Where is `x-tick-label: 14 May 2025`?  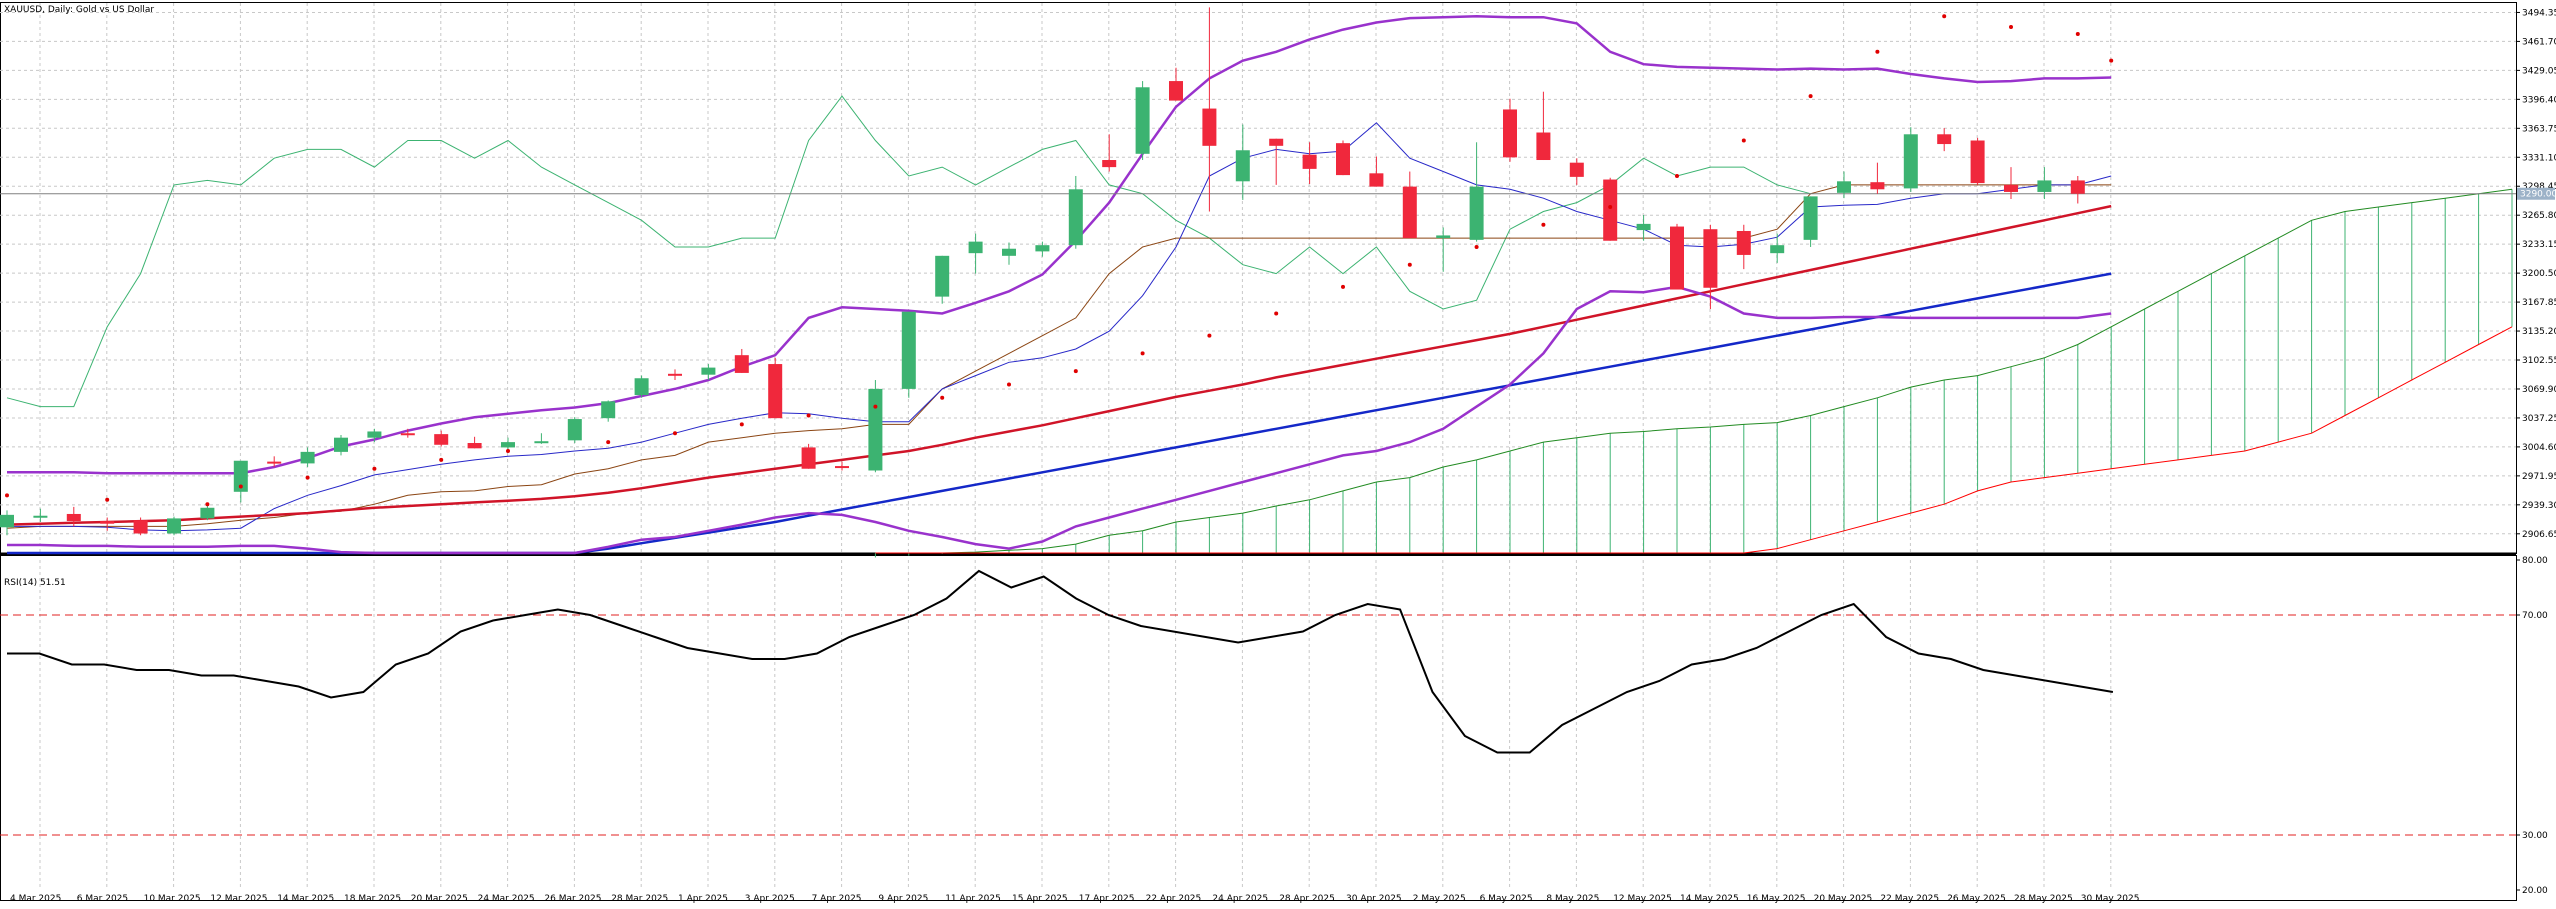
x-tick-label: 14 May 2025 is located at coordinates (1709, 899).